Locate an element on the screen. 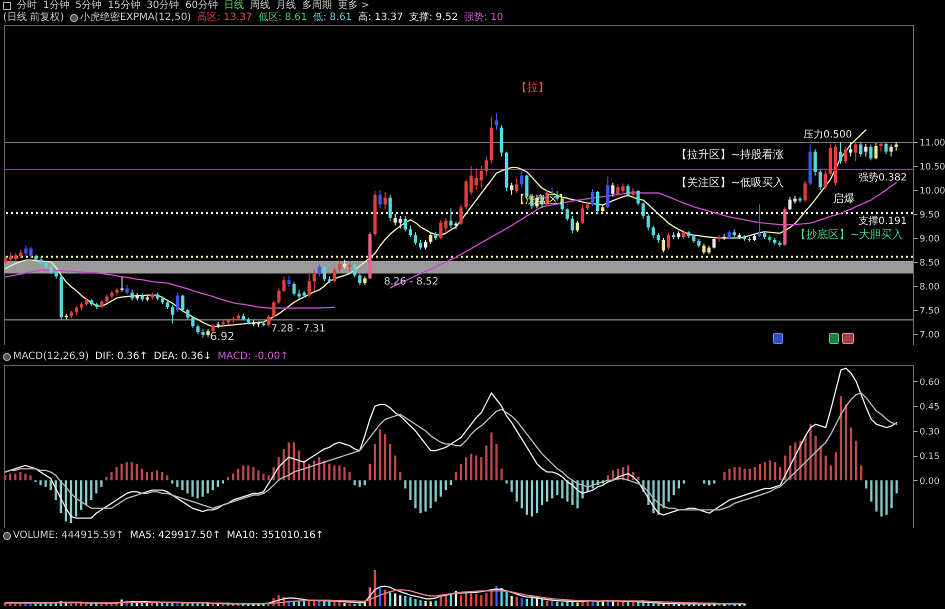 The image size is (945, 609). text: 周线 is located at coordinates (260, 6).